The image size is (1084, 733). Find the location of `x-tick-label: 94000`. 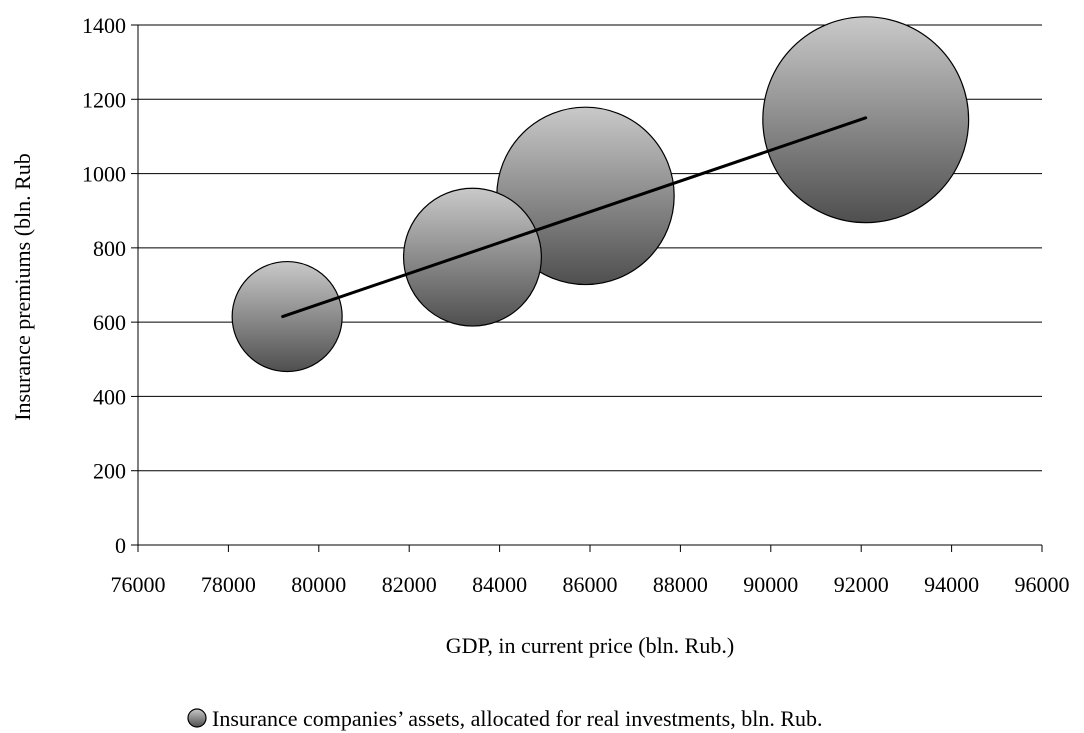

x-tick-label: 94000 is located at coordinates (951, 584).